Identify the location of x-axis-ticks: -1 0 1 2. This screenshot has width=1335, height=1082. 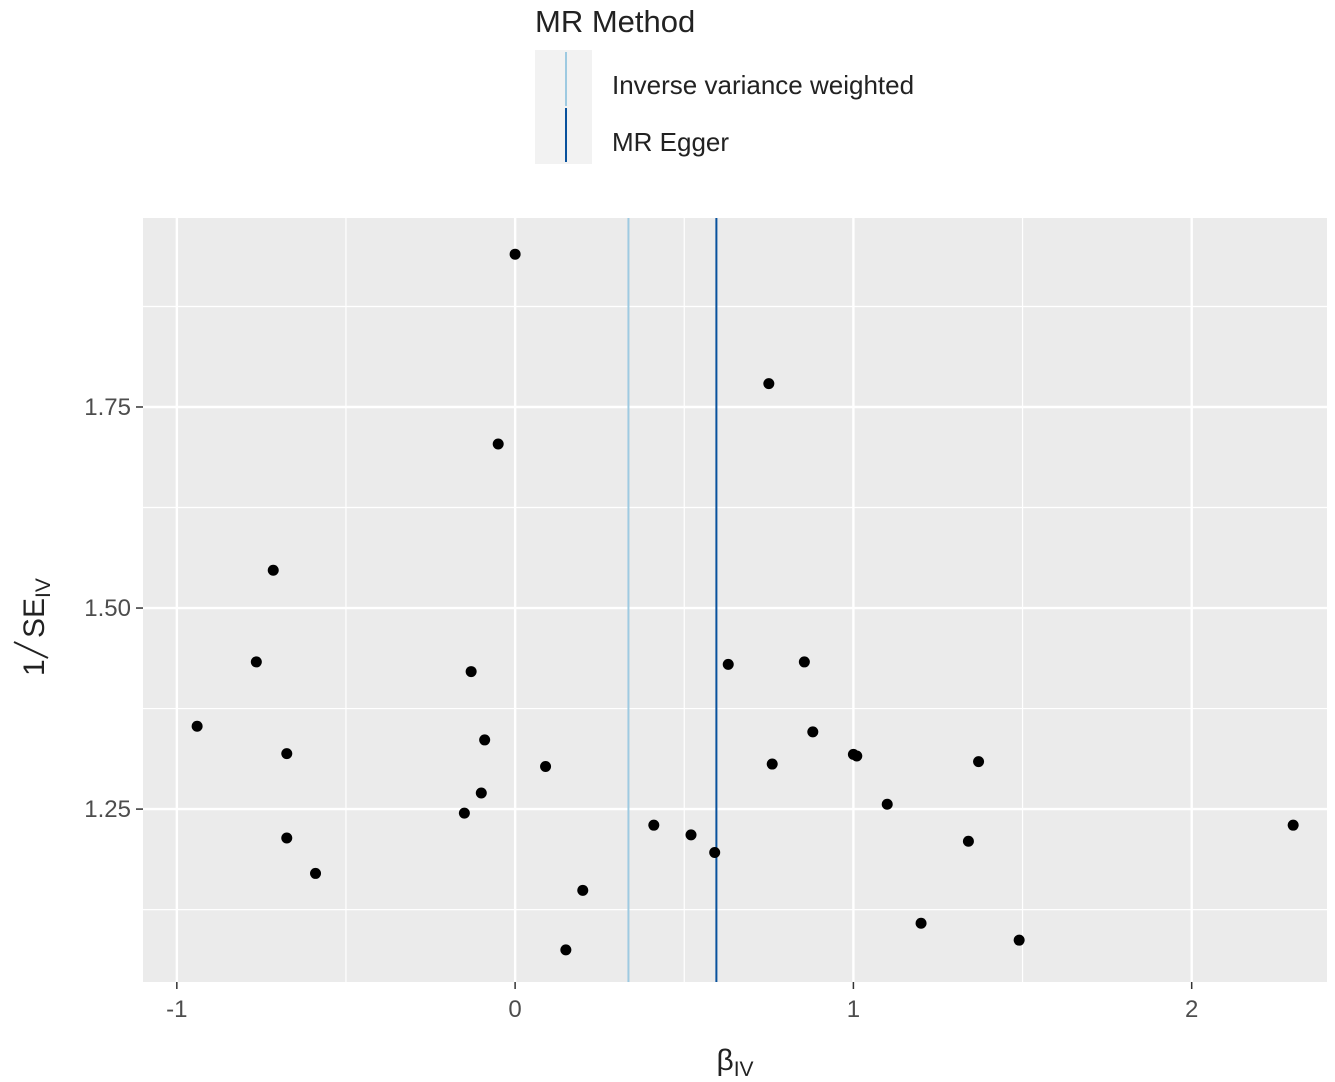
(682, 1002).